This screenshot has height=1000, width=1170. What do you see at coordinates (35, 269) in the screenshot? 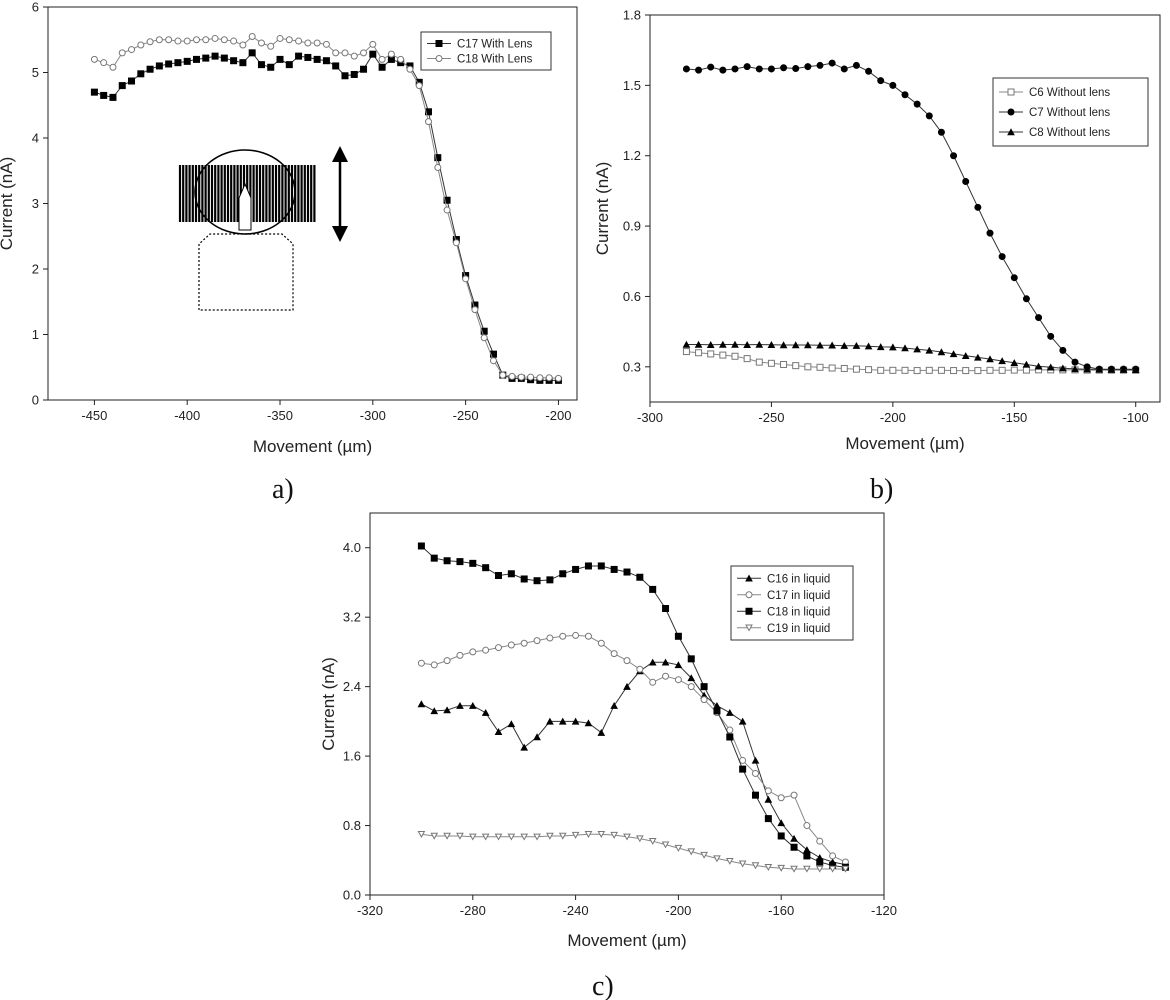
I see `y-tick-label: 2` at bounding box center [35, 269].